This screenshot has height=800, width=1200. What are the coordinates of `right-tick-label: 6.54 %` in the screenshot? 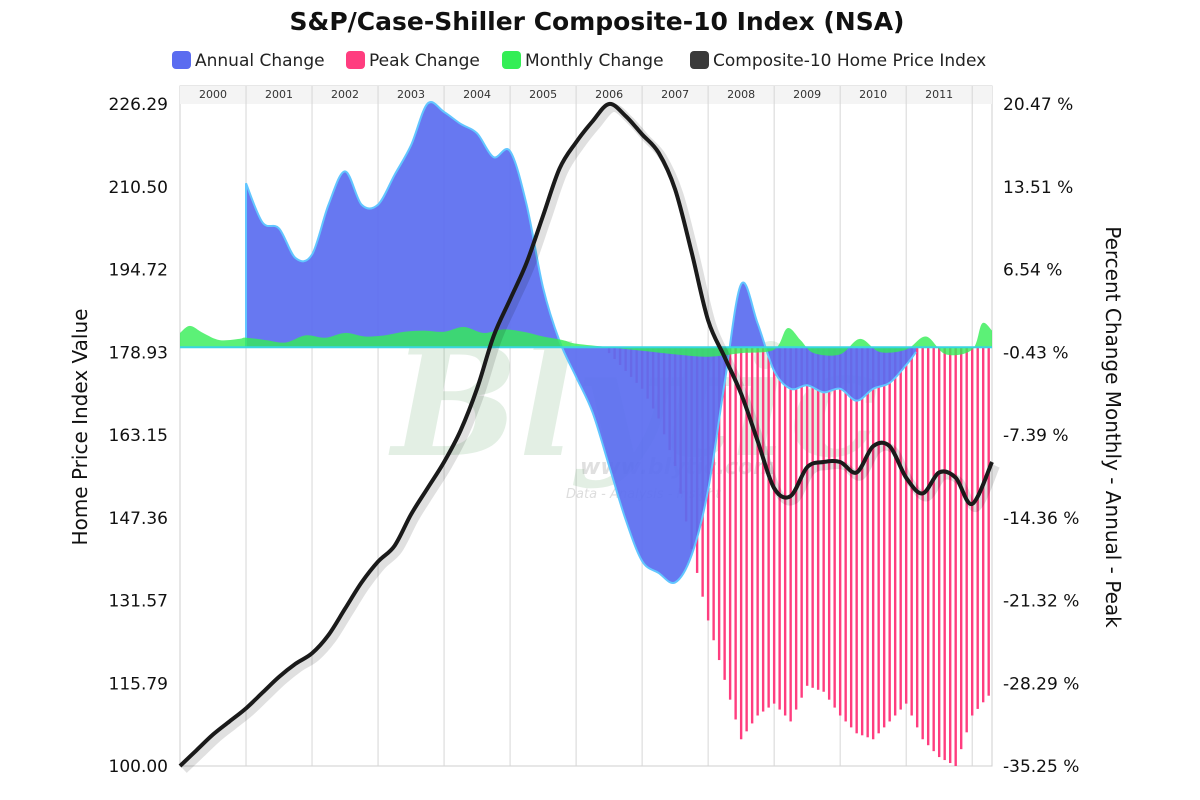 It's located at (1032, 271).